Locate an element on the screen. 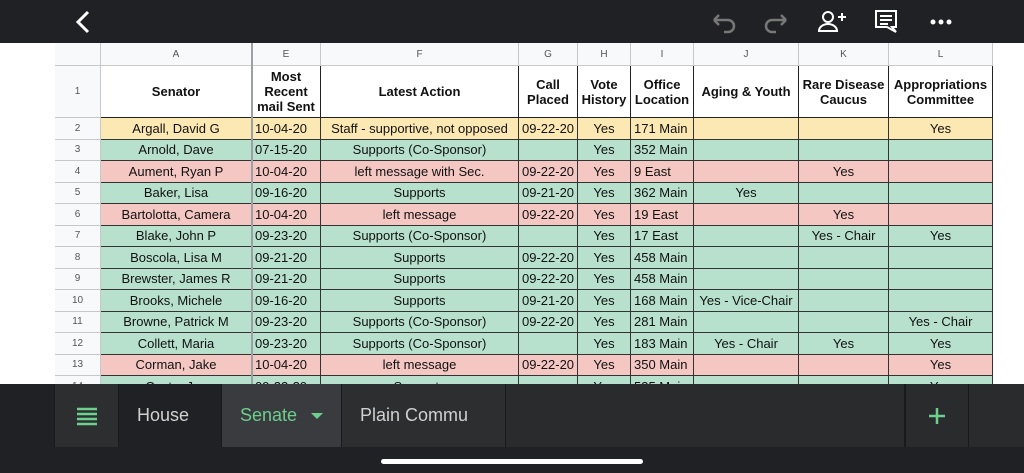  data-cell: left message with Sec. is located at coordinates (420, 172).